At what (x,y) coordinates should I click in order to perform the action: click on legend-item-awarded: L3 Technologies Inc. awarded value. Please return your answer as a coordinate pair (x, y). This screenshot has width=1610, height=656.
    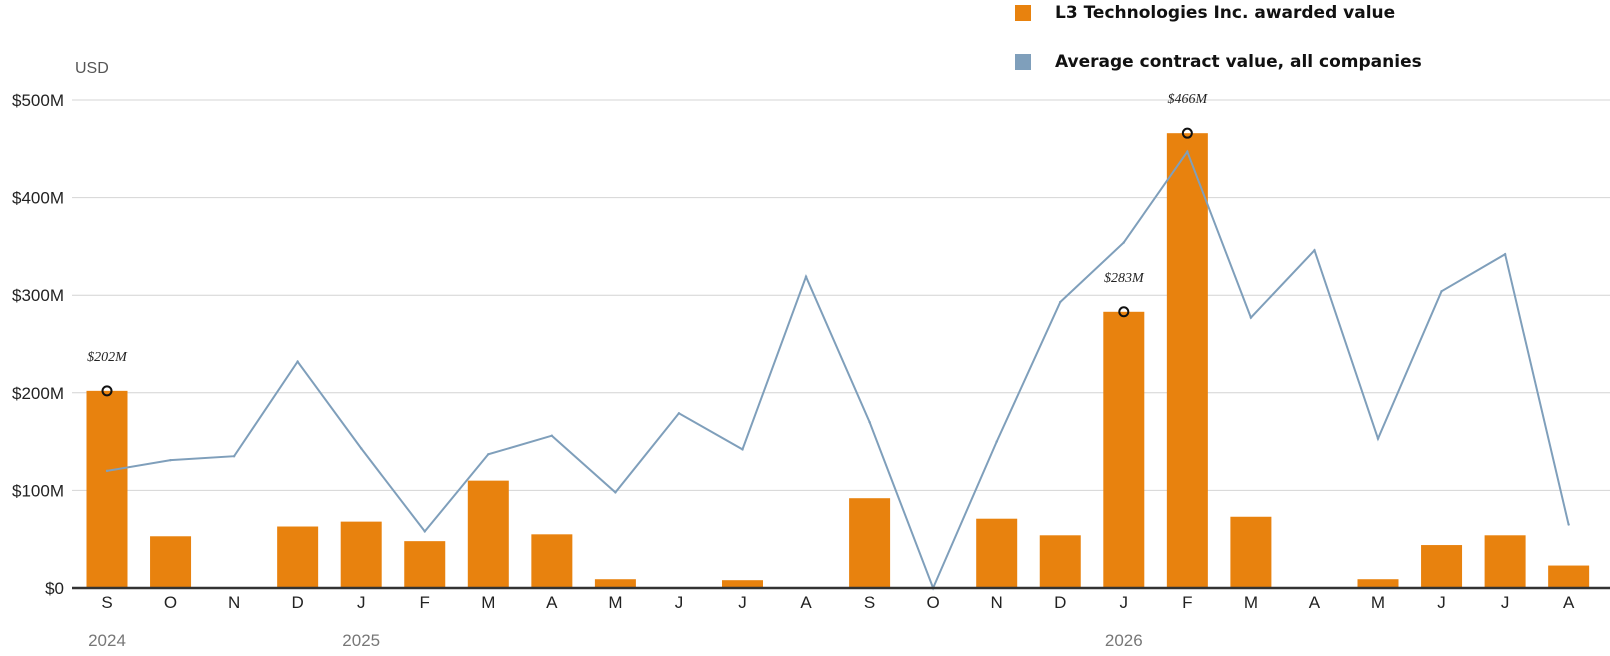
    Looking at the image, I should click on (1205, 13).